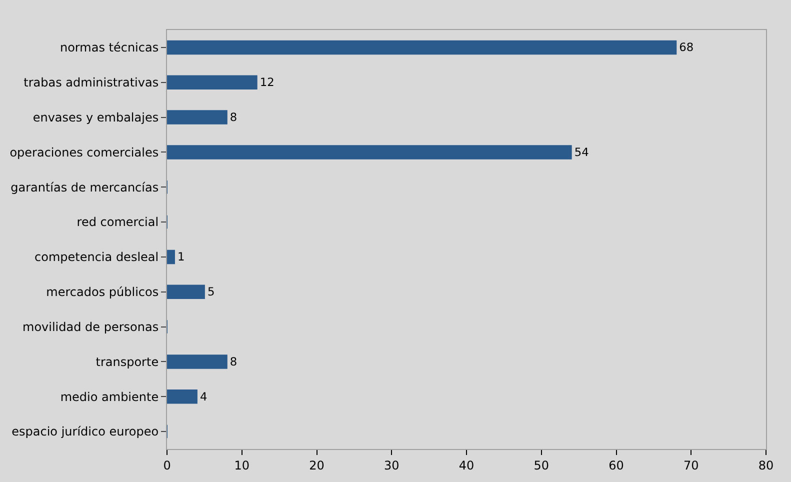 The image size is (791, 482). What do you see at coordinates (242, 465) in the screenshot?
I see `x-tick-label: 10` at bounding box center [242, 465].